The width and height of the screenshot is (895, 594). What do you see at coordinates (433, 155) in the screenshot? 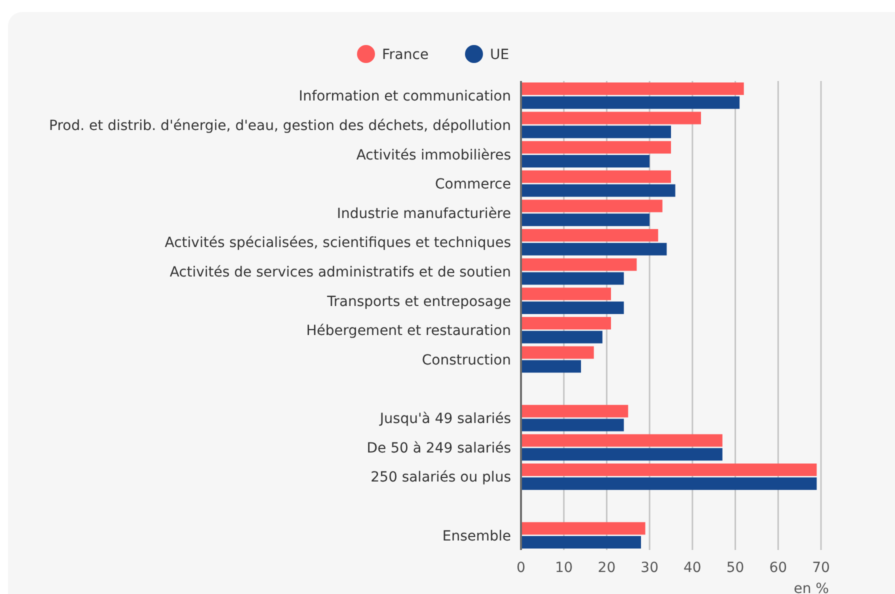
I see `y-tick-label: Activités immobilières` at bounding box center [433, 155].